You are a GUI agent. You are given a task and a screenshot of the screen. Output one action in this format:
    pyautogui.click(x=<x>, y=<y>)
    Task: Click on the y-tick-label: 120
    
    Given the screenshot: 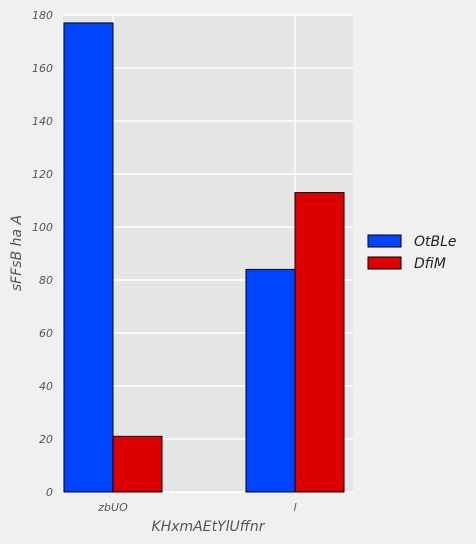 What is the action you would take?
    pyautogui.click(x=42, y=174)
    